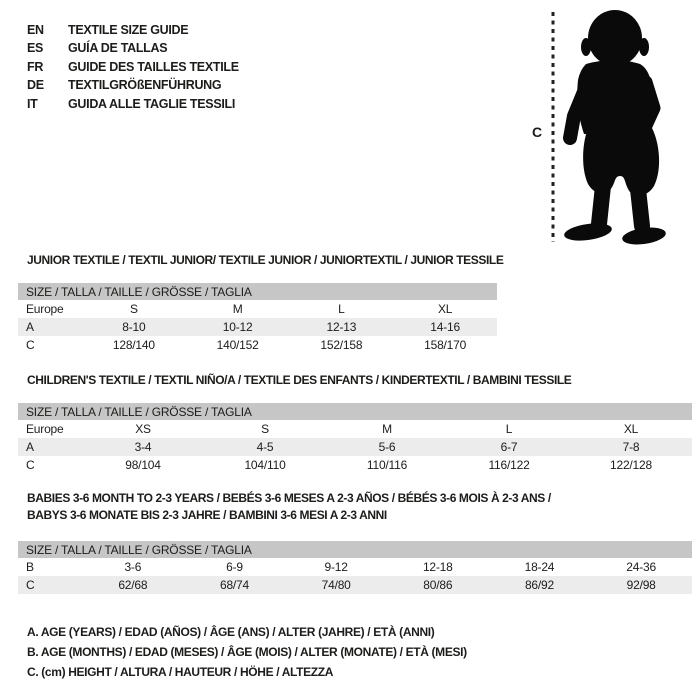  What do you see at coordinates (133, 345) in the screenshot?
I see `table-cell: 128/140` at bounding box center [133, 345].